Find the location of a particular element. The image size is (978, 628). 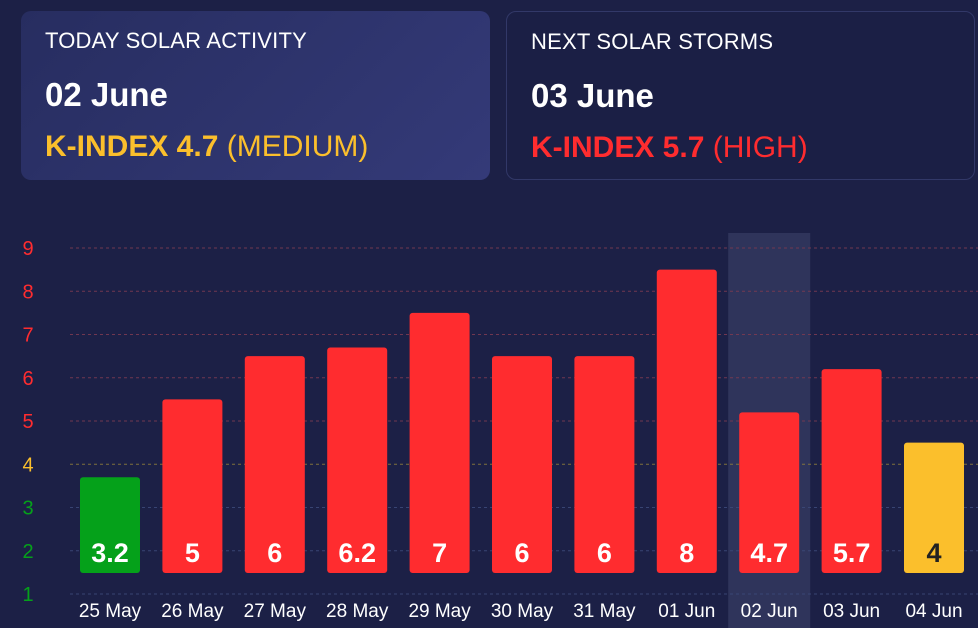

bar-value-label: 7 is located at coordinates (439, 553).